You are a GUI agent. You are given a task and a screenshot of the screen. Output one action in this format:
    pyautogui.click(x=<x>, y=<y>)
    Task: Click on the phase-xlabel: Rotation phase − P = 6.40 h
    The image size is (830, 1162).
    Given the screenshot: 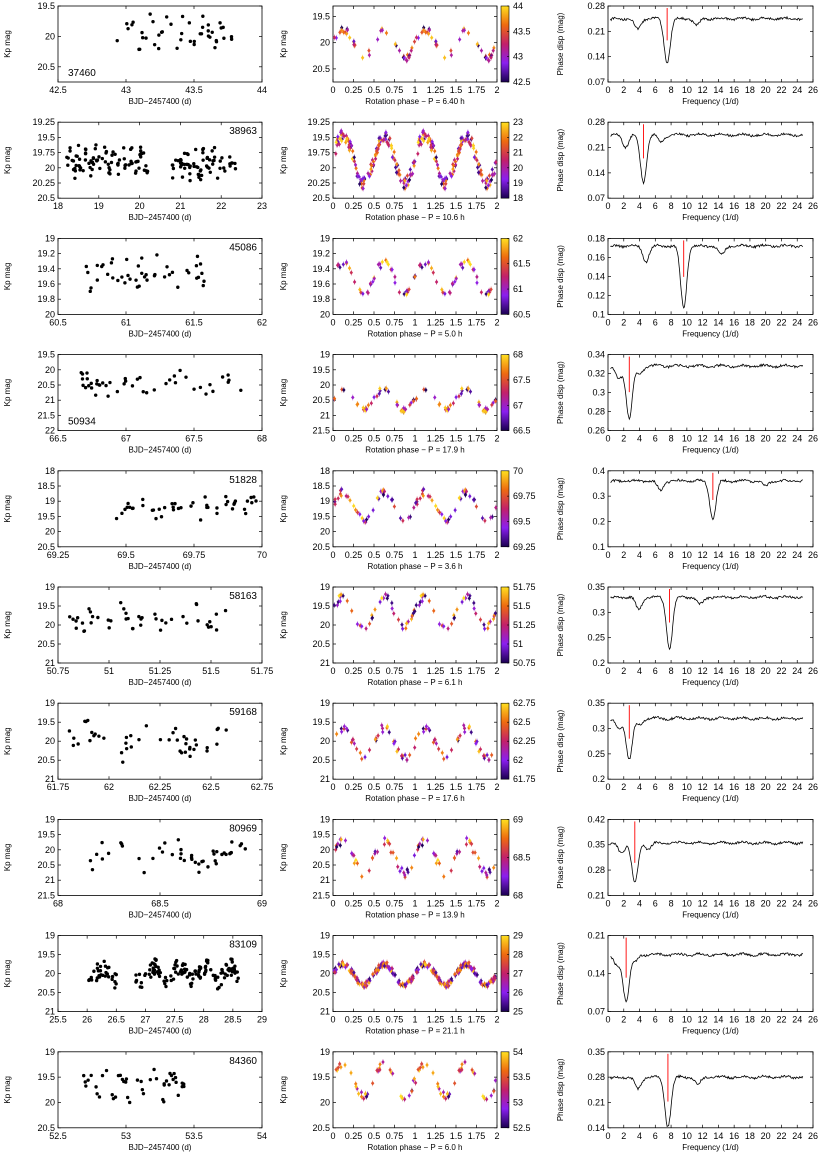 What is the action you would take?
    pyautogui.click(x=414, y=101)
    